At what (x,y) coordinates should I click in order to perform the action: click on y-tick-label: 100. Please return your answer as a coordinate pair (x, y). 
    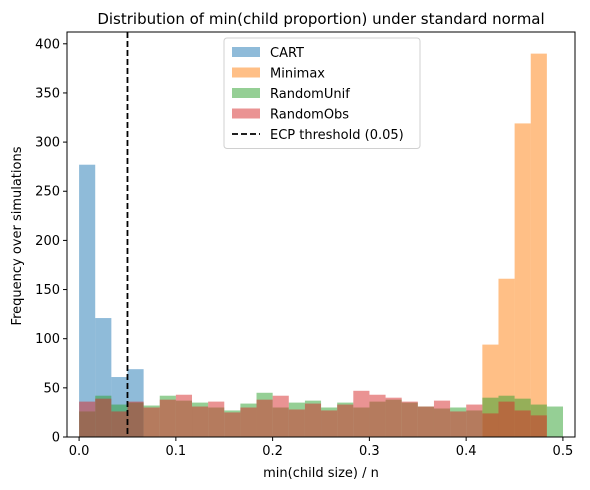
    Looking at the image, I should click on (47, 339).